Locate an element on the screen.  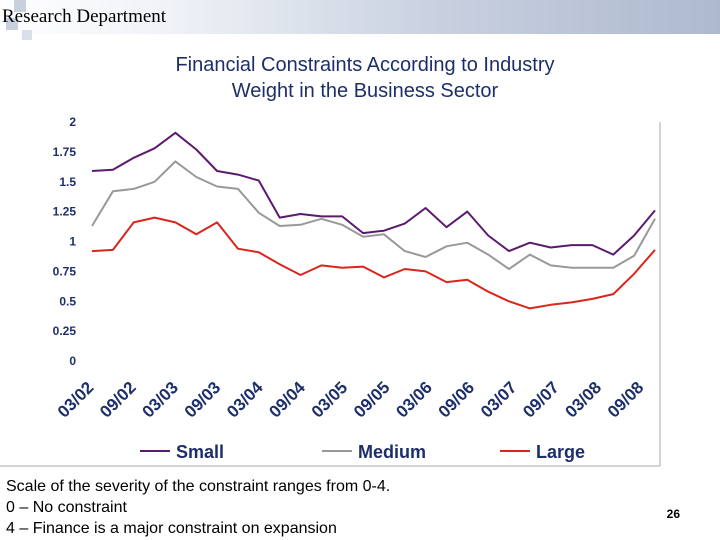
y-tick-label: 2 is located at coordinates (72, 122).